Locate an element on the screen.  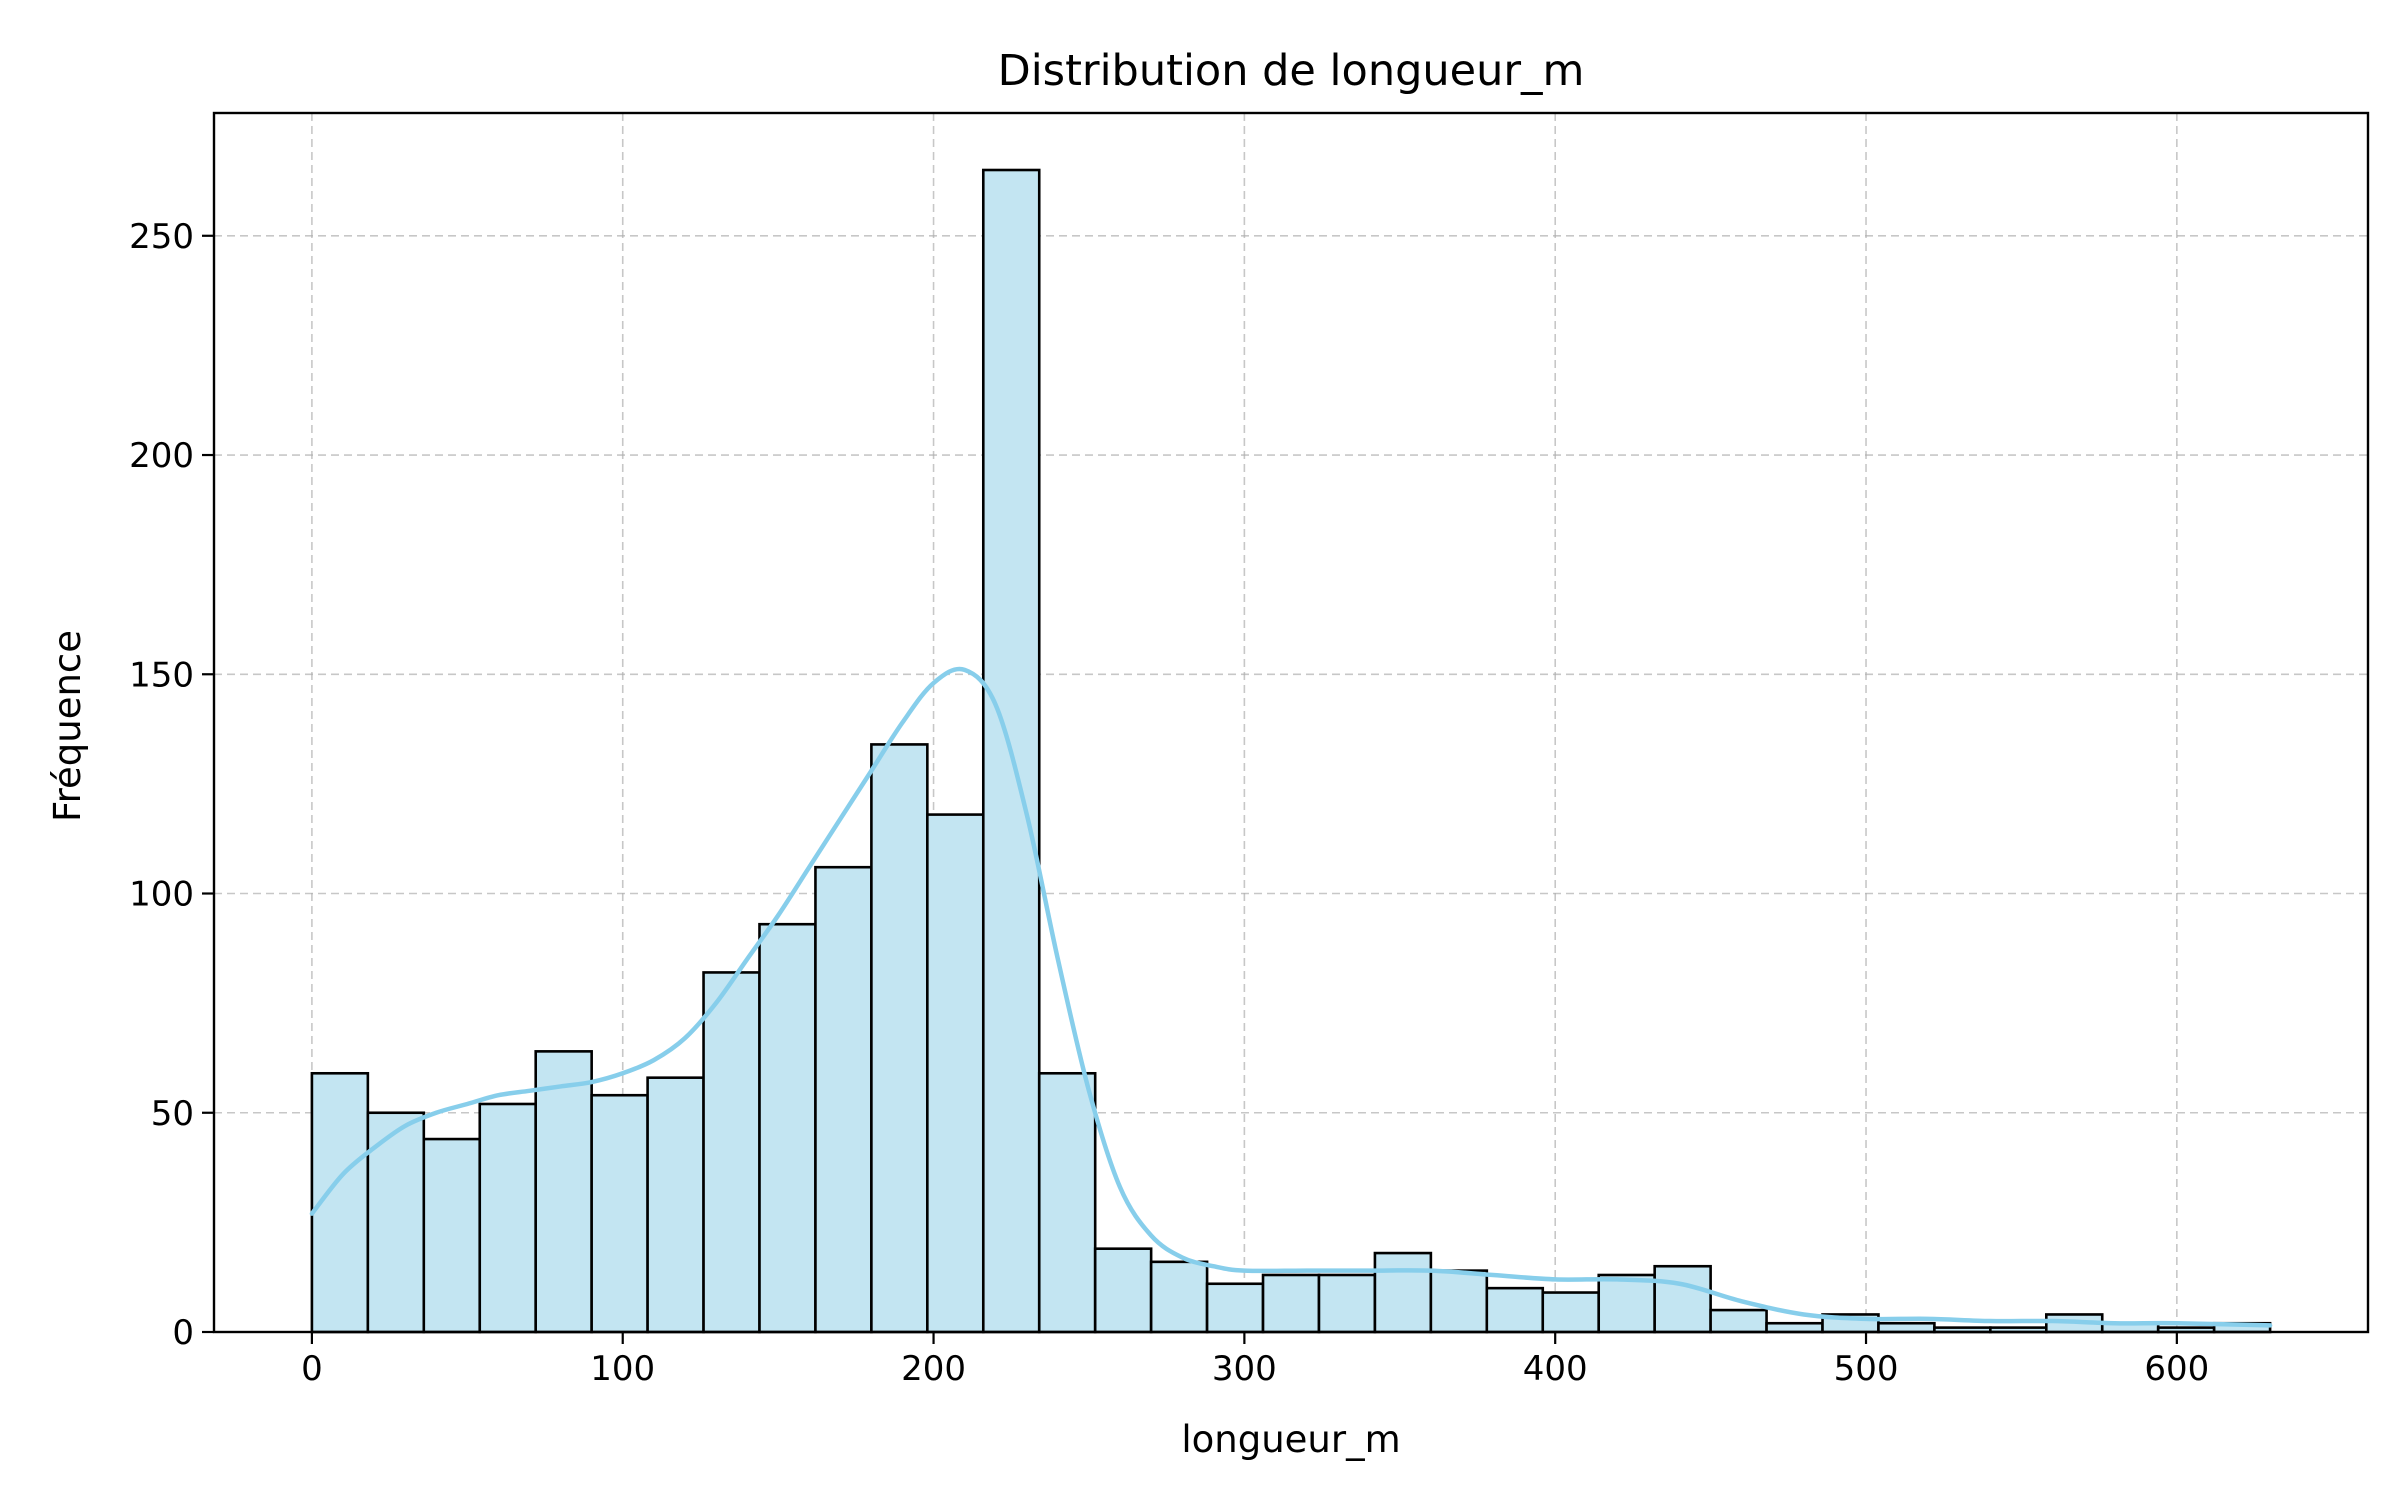
x-tick-label: 500 is located at coordinates (1866, 1369).